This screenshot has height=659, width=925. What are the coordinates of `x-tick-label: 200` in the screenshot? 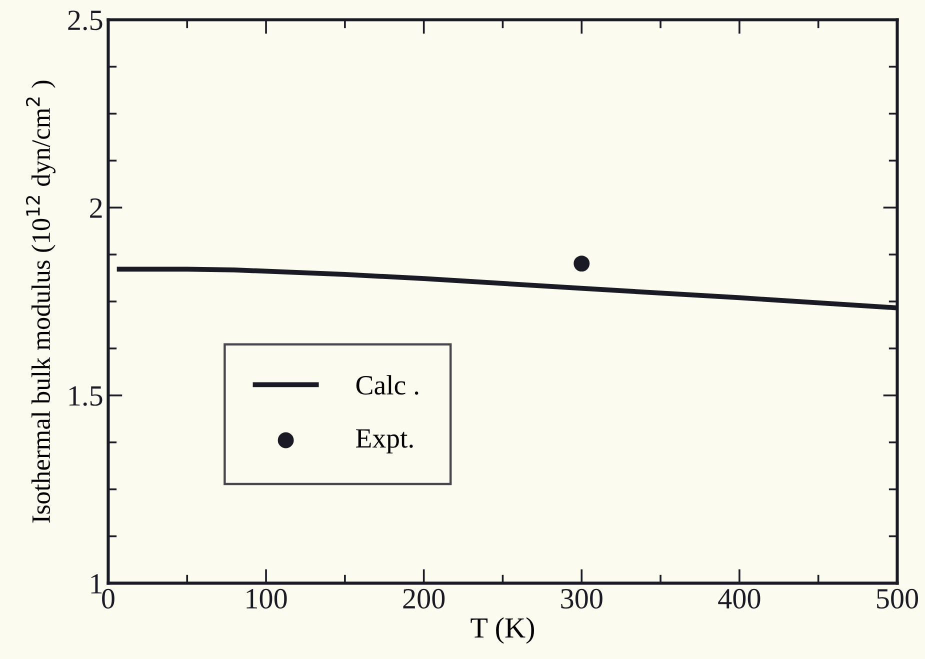 It's located at (424, 598).